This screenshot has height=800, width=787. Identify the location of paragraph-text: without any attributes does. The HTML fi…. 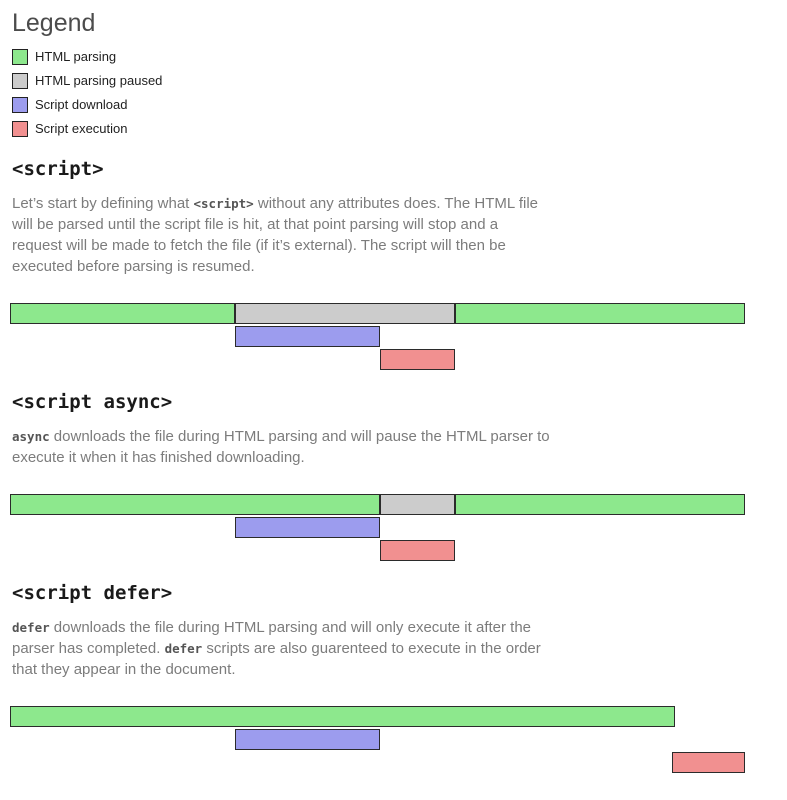
(275, 234).